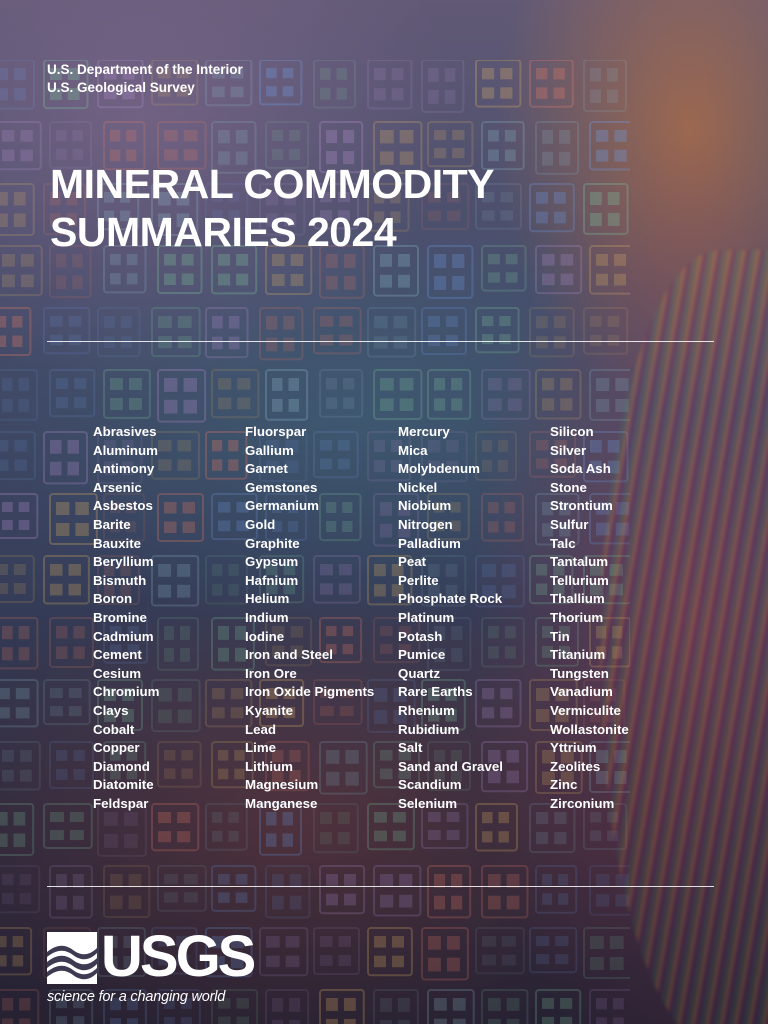  What do you see at coordinates (439, 469) in the screenshot?
I see `commodity-item: Molybdenum` at bounding box center [439, 469].